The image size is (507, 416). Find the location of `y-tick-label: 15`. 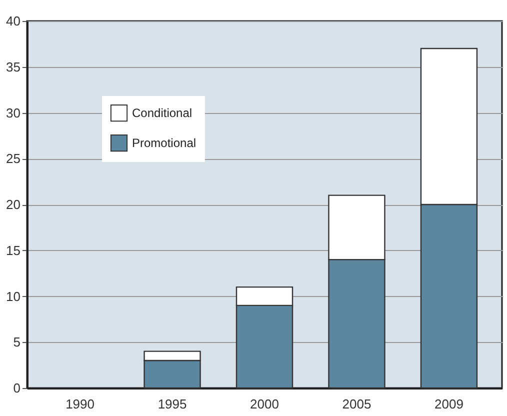

y-tick-label: 15 is located at coordinates (13, 250).